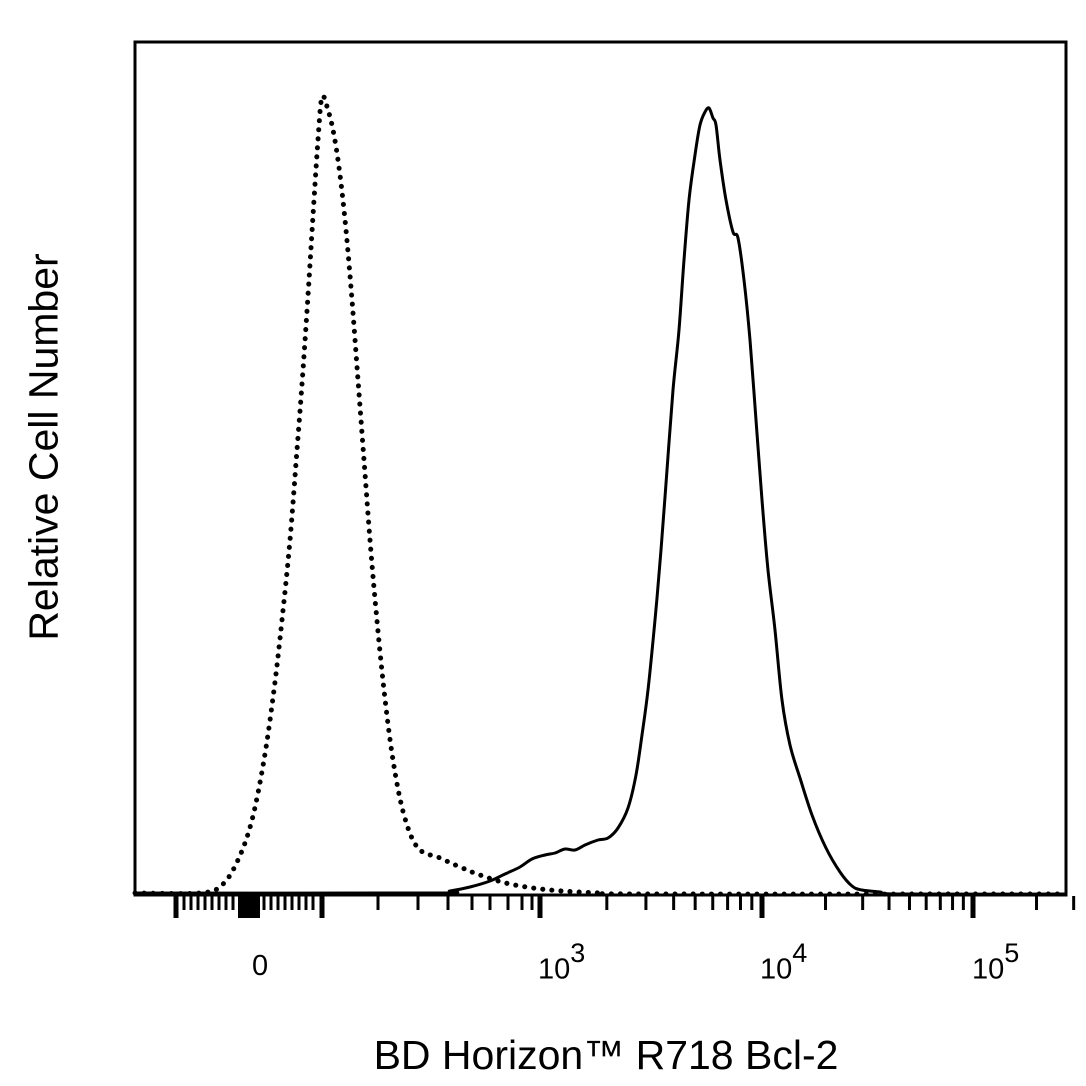 The height and width of the screenshot is (1086, 1086). Describe the element at coordinates (996, 962) in the screenshot. I see `x-tick-label-100000: 10⁵` at that location.